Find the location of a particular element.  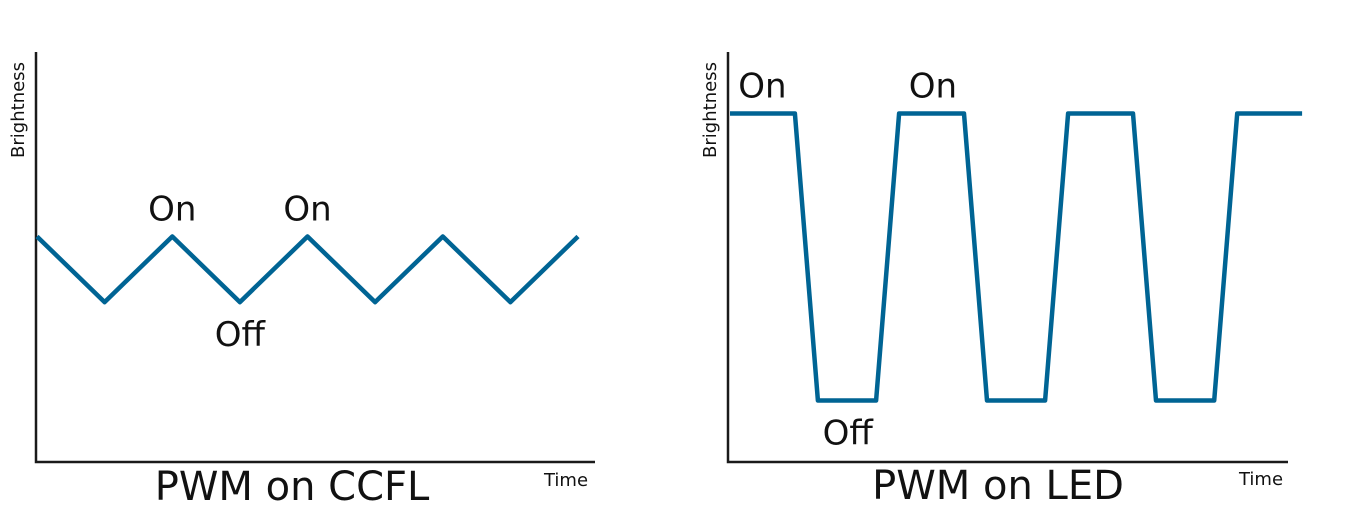

led-annotation-on-0: On is located at coordinates (762, 87).